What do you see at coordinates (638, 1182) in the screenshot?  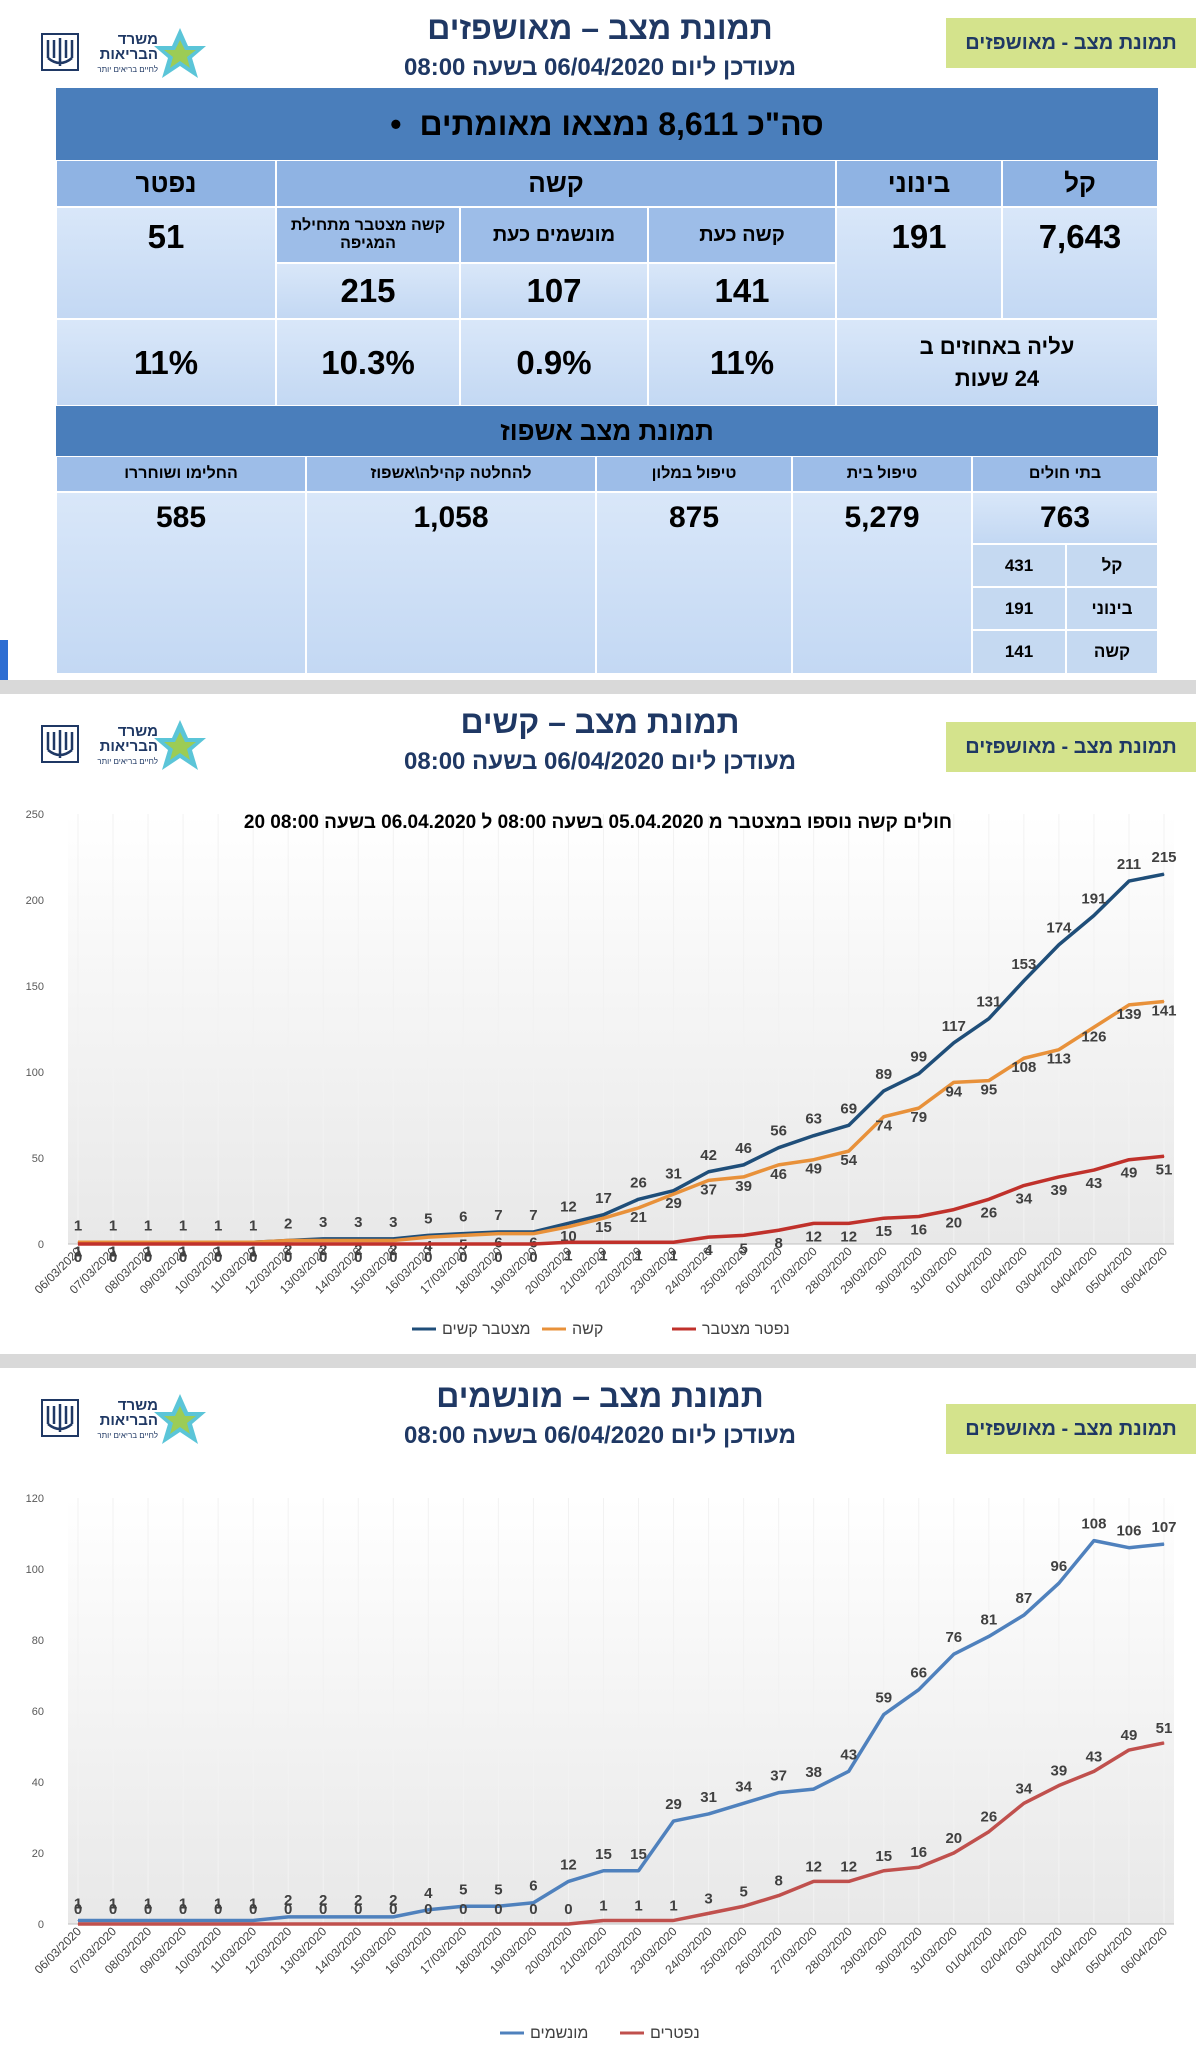 I see `data-label: 26` at bounding box center [638, 1182].